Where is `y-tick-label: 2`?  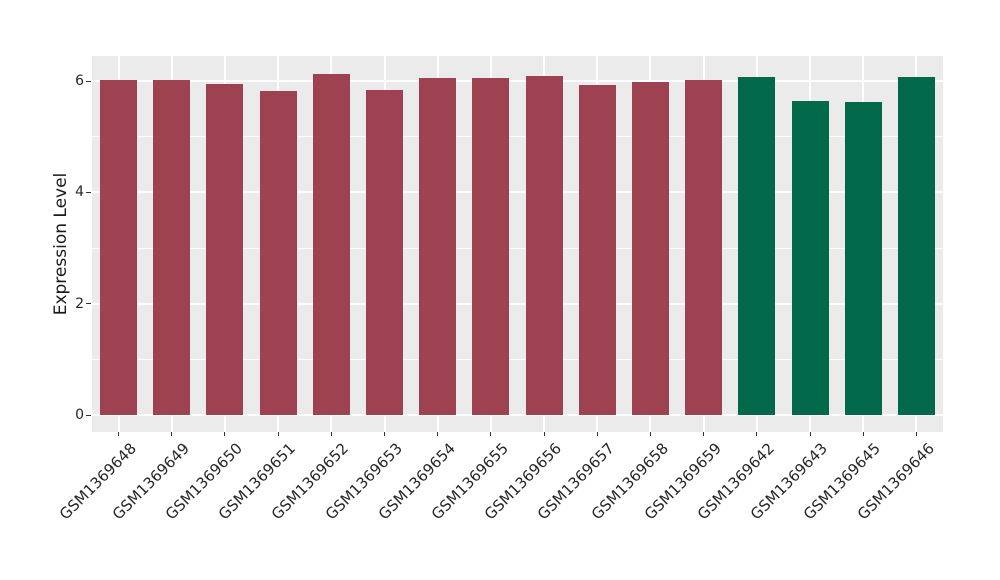 y-tick-label: 2 is located at coordinates (79, 303).